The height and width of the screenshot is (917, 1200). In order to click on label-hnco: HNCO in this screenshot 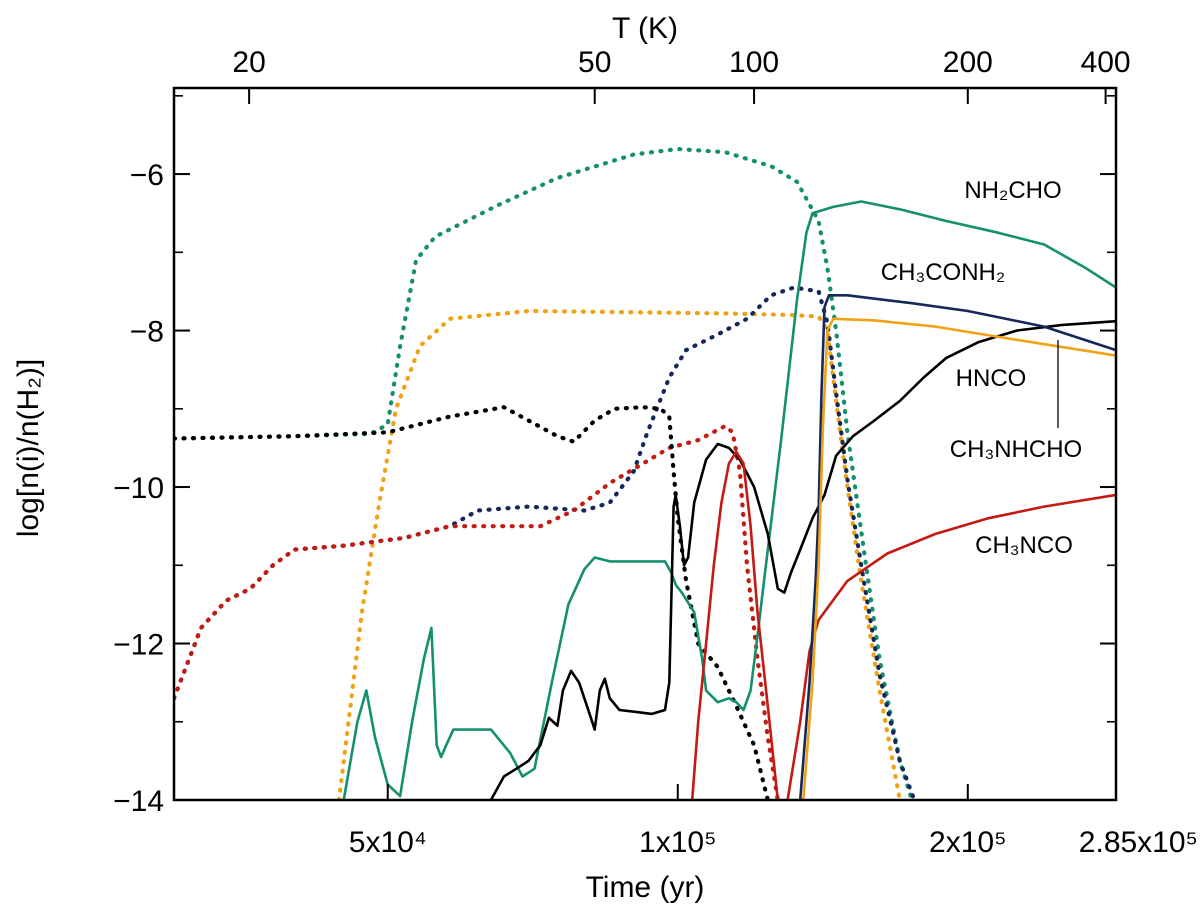, I will do `click(991, 378)`.